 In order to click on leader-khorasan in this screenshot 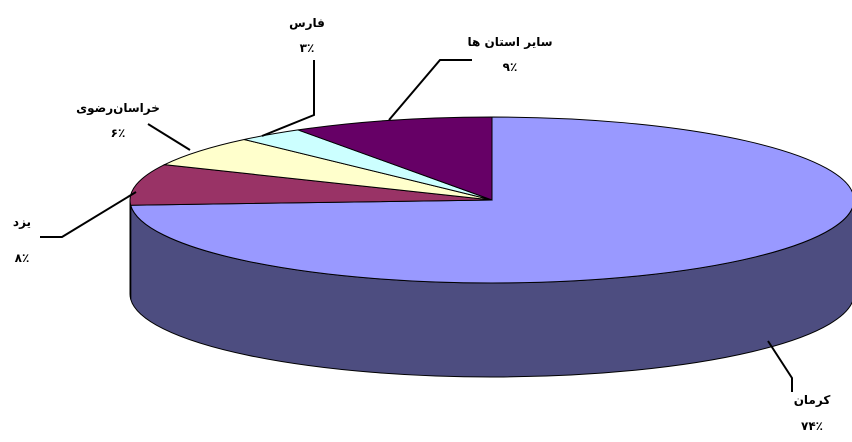, I will do `click(169, 137)`.